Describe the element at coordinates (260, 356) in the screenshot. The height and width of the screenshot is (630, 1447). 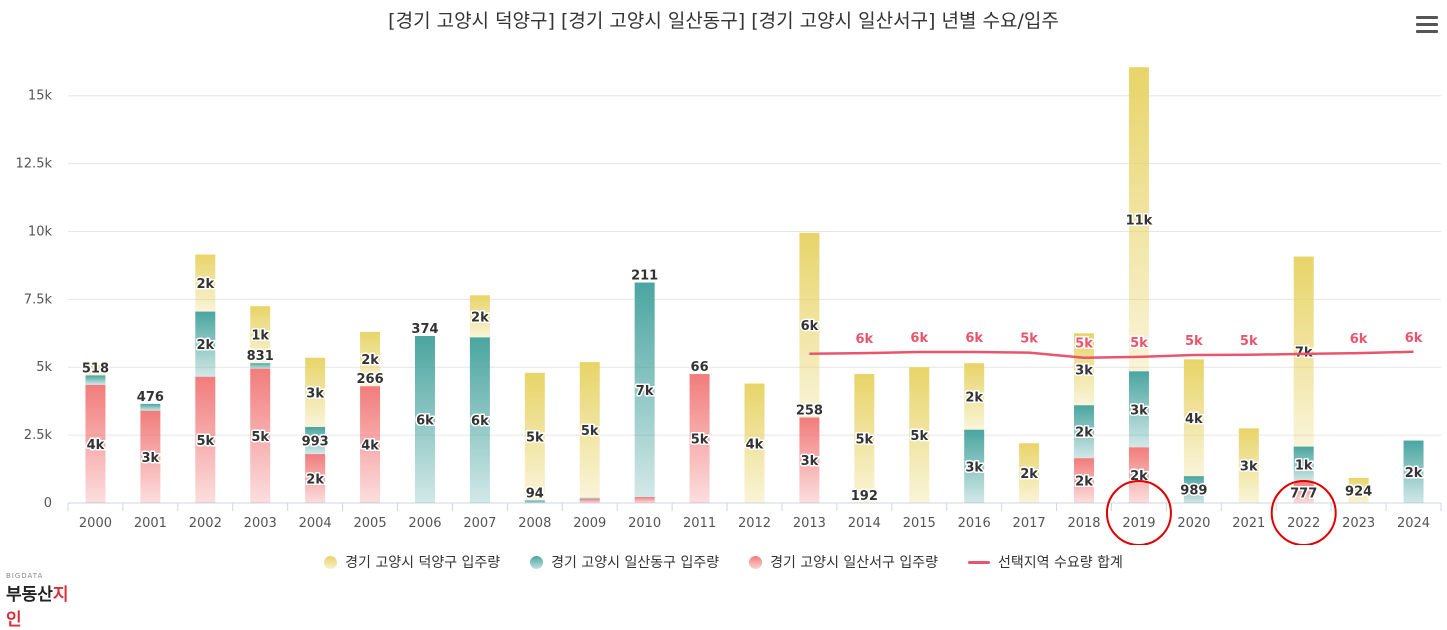
I see `bar-data-label: 831` at that location.